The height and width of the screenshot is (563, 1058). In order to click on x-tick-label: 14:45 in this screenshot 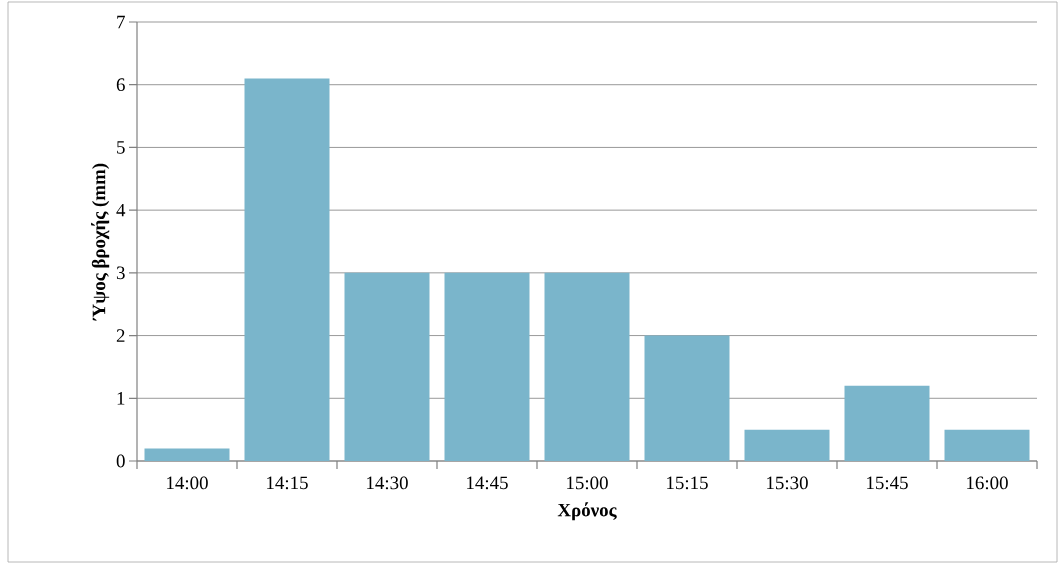, I will do `click(487, 483)`.